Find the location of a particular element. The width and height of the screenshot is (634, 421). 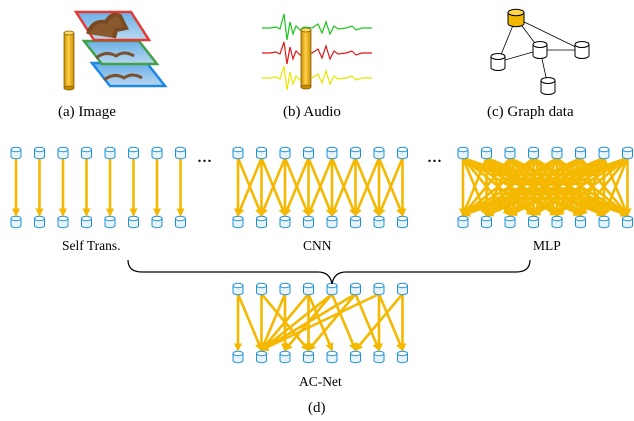

panel-caption-audio: (b) Audio is located at coordinates (312, 112).